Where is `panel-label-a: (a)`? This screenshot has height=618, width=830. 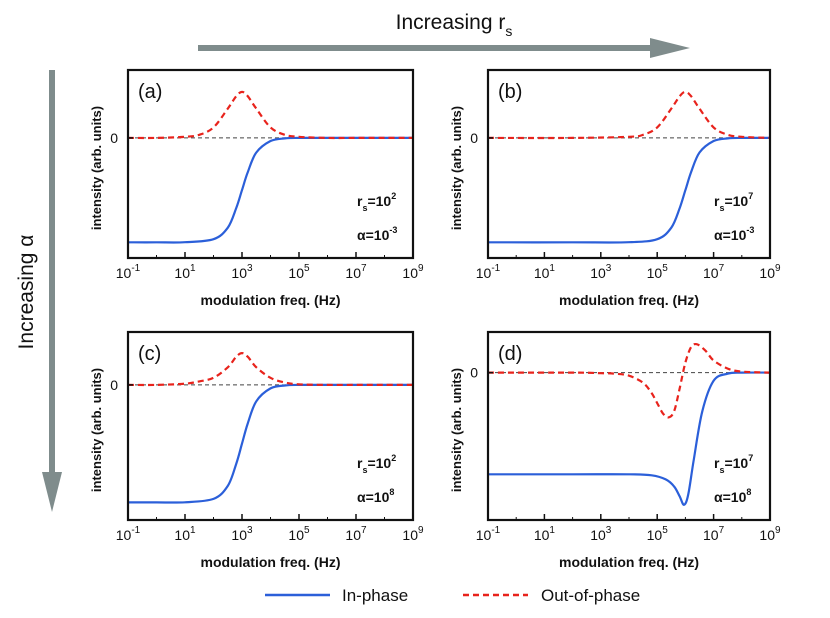 panel-label-a: (a) is located at coordinates (150, 92).